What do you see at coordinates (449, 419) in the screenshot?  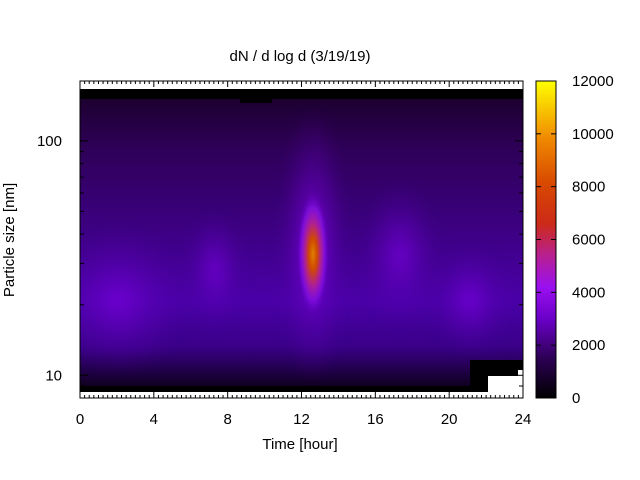 I see `x-tick-label: 20` at bounding box center [449, 419].